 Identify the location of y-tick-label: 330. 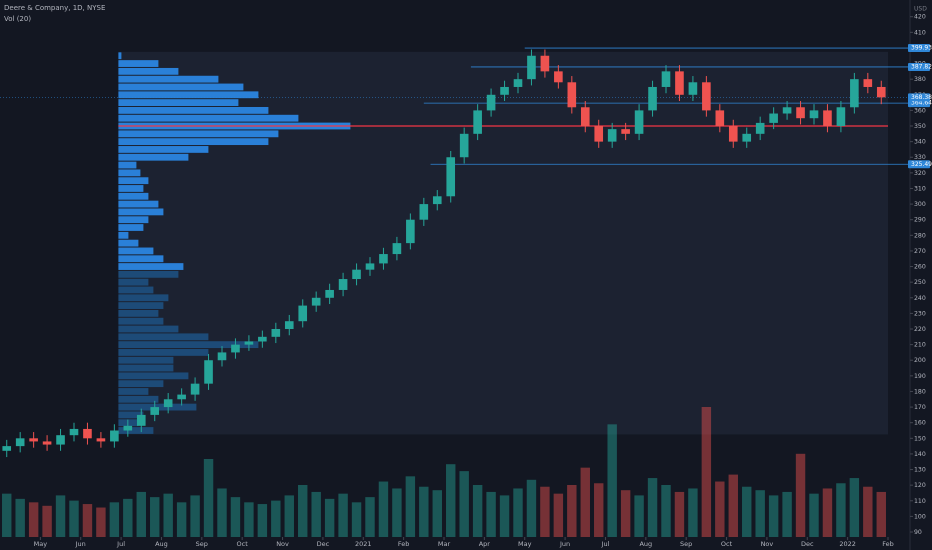
(920, 157).